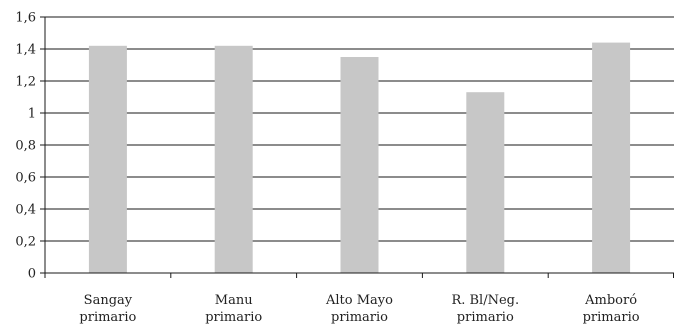 This screenshot has width=674, height=335. Describe the element at coordinates (485, 309) in the screenshot. I see `x-category-label: R. Bl/Neg. primario` at that location.